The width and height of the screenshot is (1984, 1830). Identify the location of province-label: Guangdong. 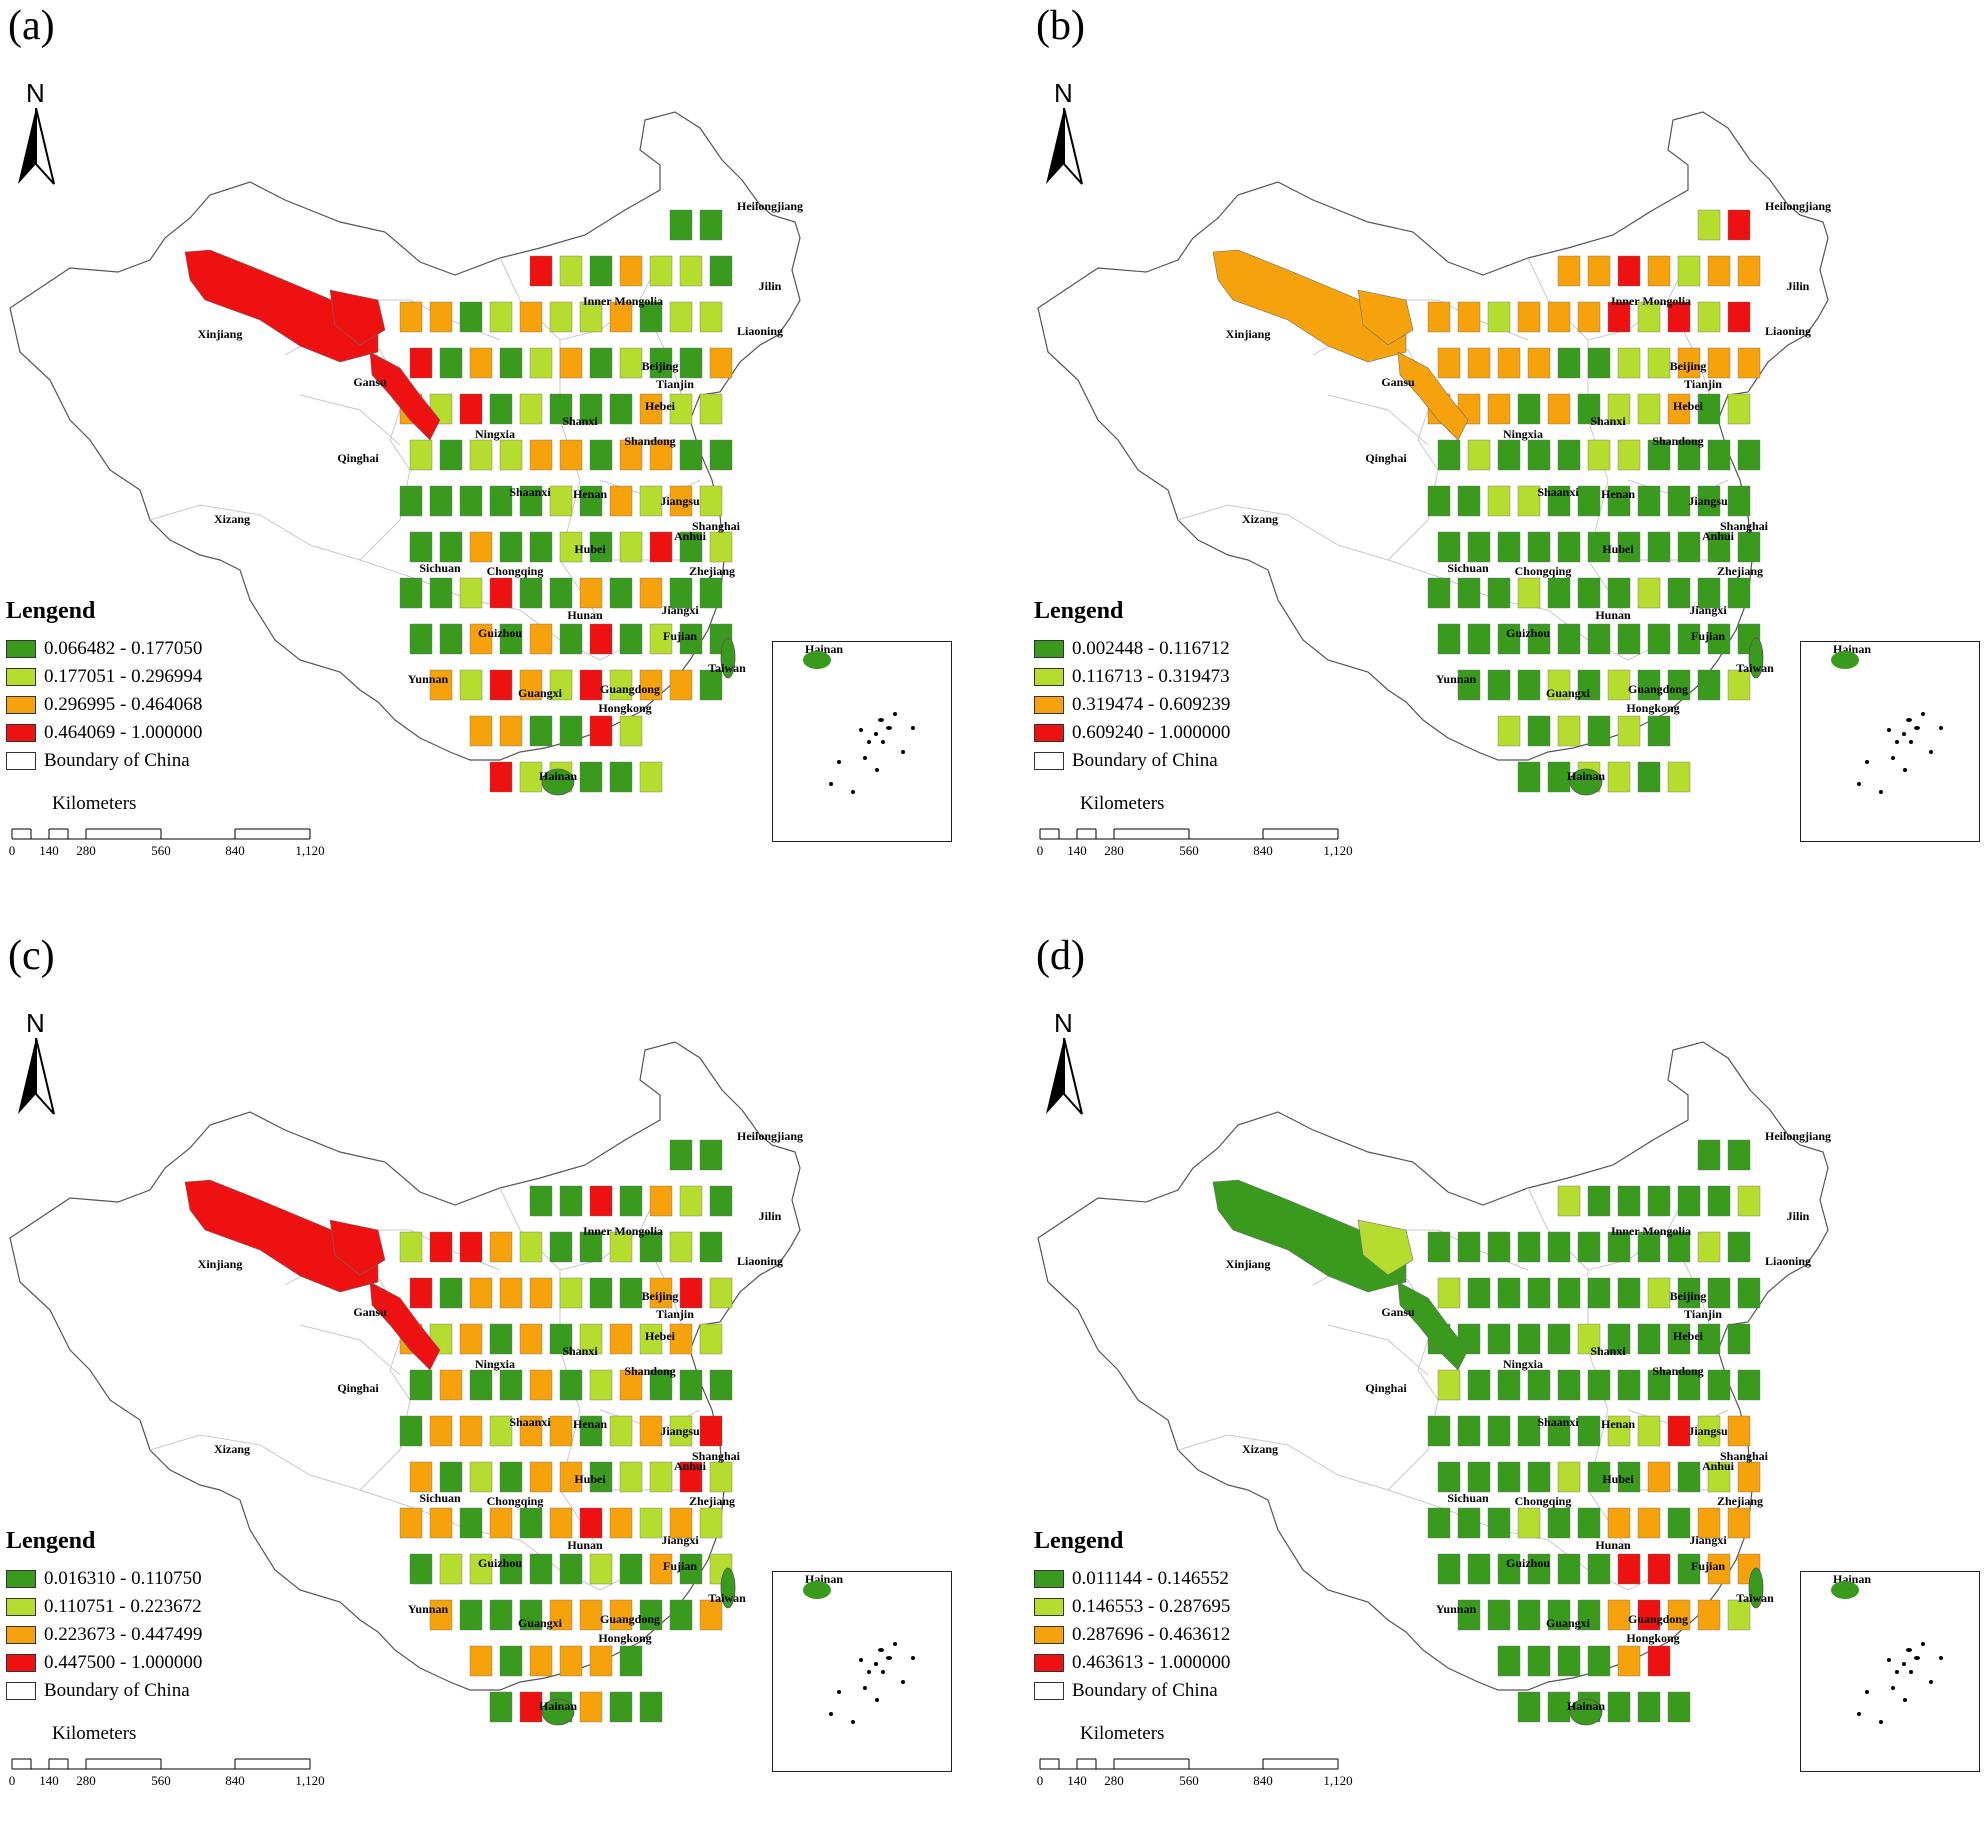
(1658, 1619).